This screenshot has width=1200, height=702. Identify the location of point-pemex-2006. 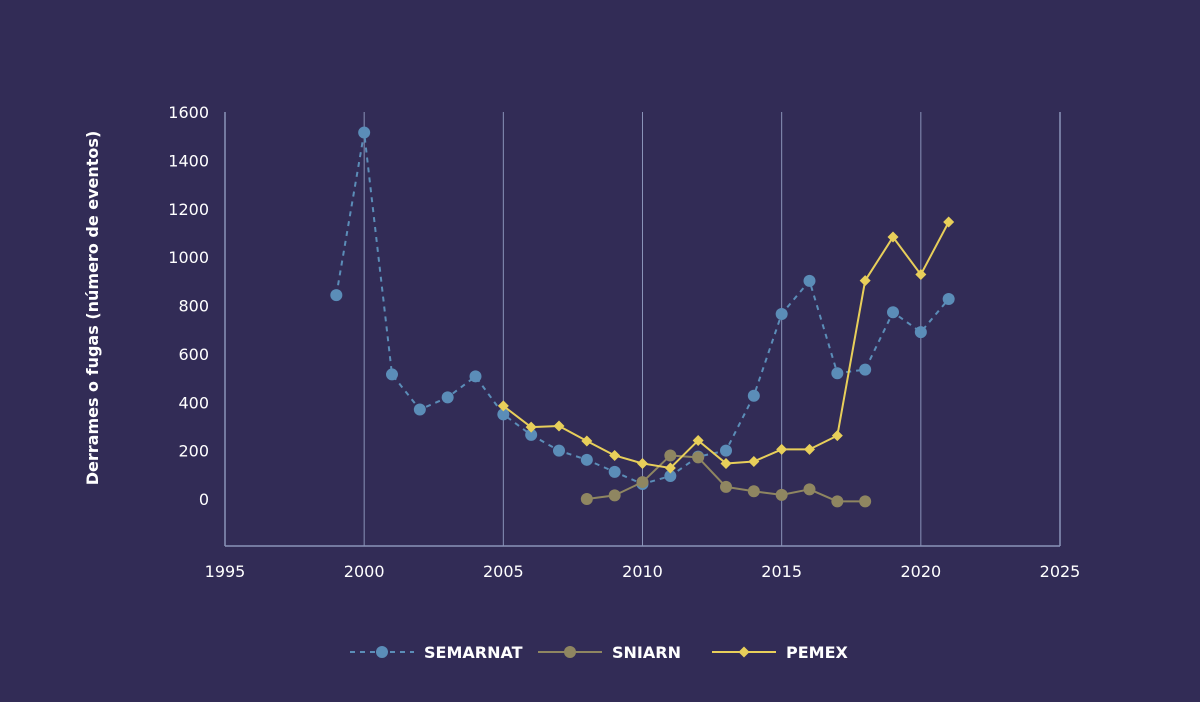
(531, 427).